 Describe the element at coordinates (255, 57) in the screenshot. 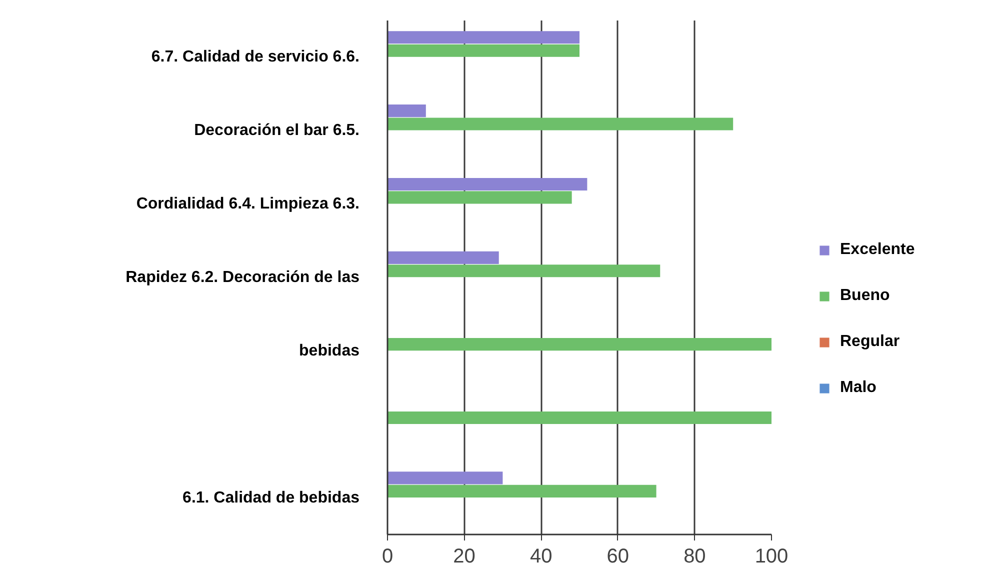

I see `y-tick-label: 6.7. Calidad de servicio 6.6.` at that location.